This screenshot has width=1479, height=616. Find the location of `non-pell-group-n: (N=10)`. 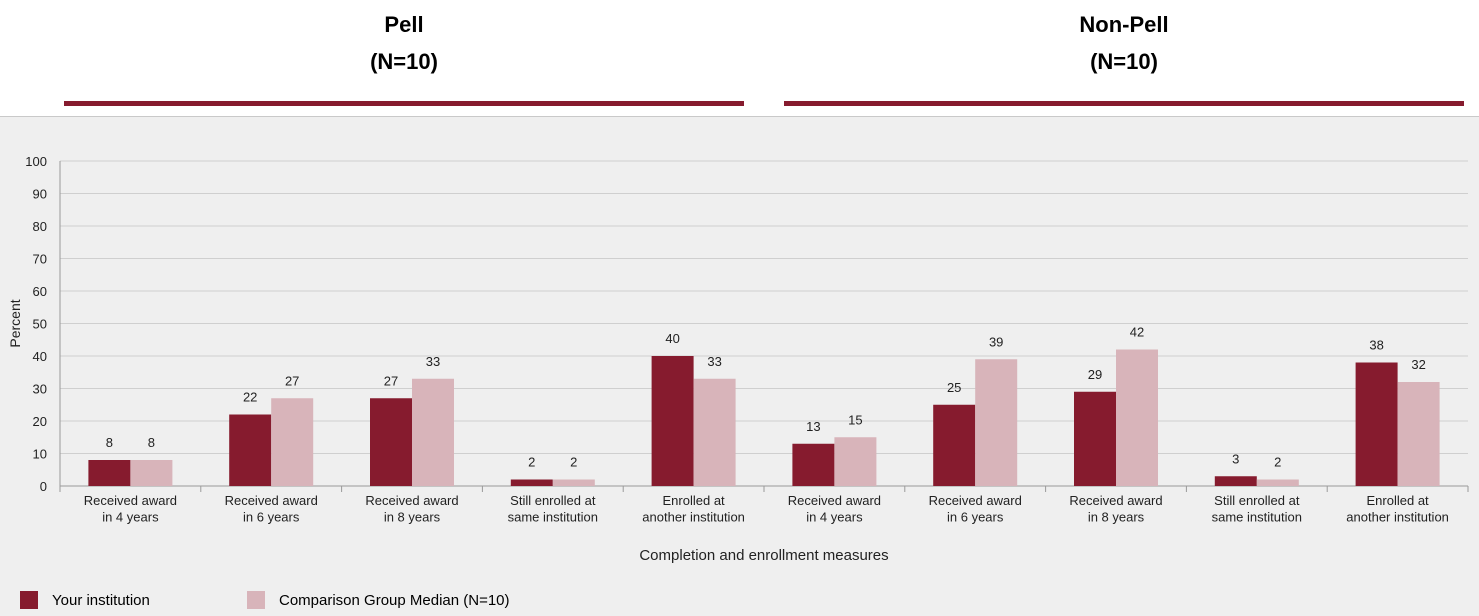

non-pell-group-n: (N=10) is located at coordinates (1124, 61).